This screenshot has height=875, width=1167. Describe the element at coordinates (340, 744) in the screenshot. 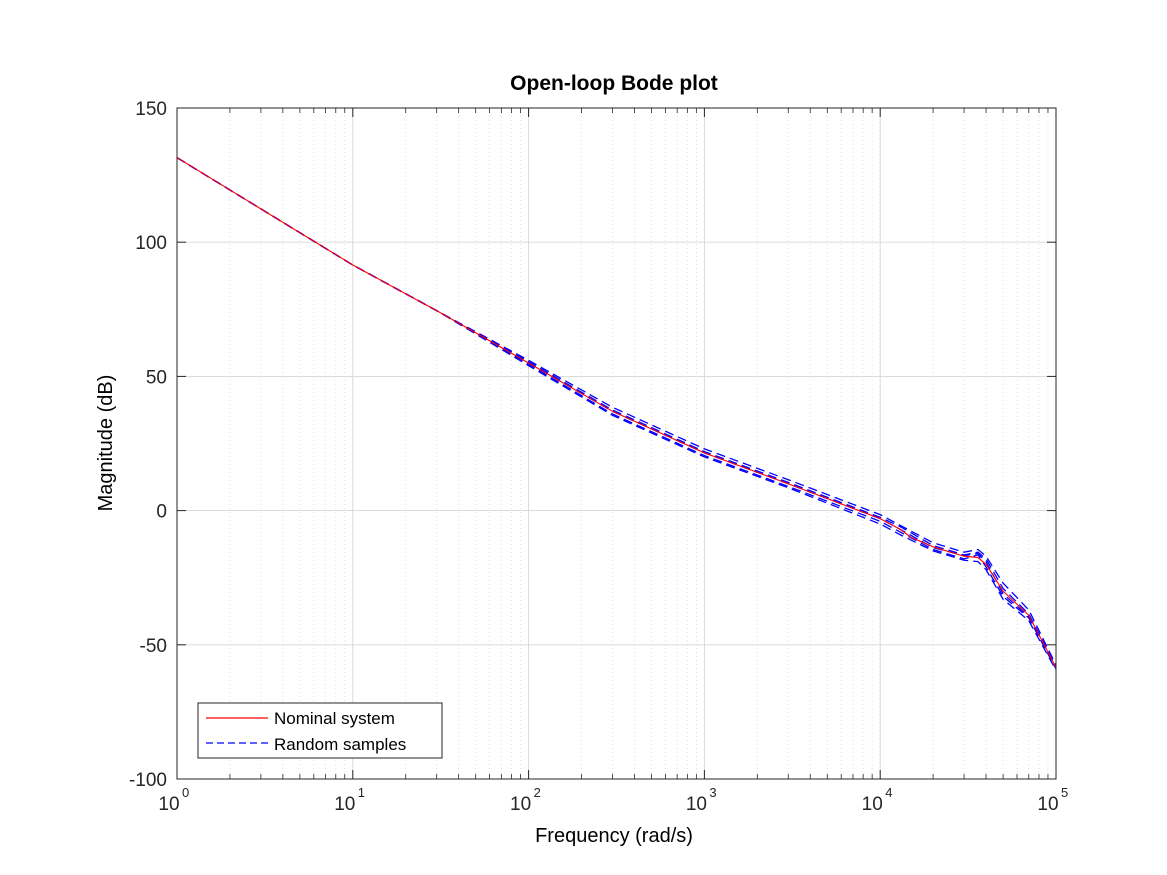

I see `legend-random-label: Random samples` at that location.